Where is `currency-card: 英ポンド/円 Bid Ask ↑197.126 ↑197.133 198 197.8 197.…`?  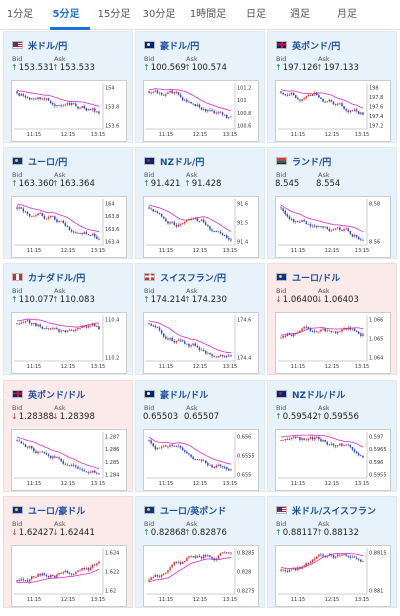 currency-card: 英ポンド/円 Bid Ask ↑197.126 ↑197.133 198 197.8 197.… is located at coordinates (332, 87).